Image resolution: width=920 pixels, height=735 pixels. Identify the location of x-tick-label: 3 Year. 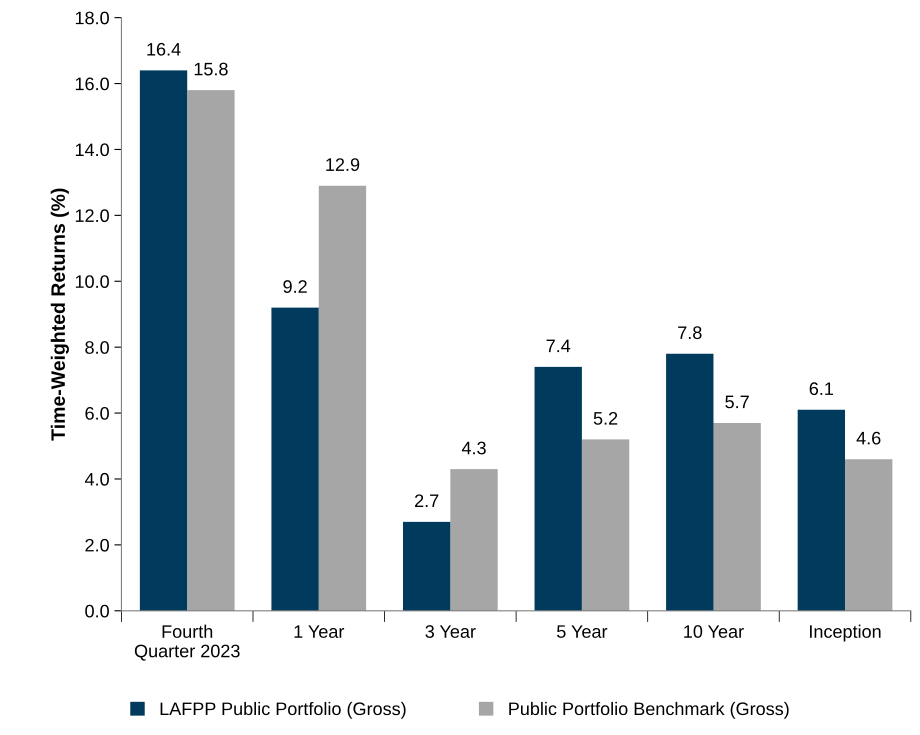
(450, 631).